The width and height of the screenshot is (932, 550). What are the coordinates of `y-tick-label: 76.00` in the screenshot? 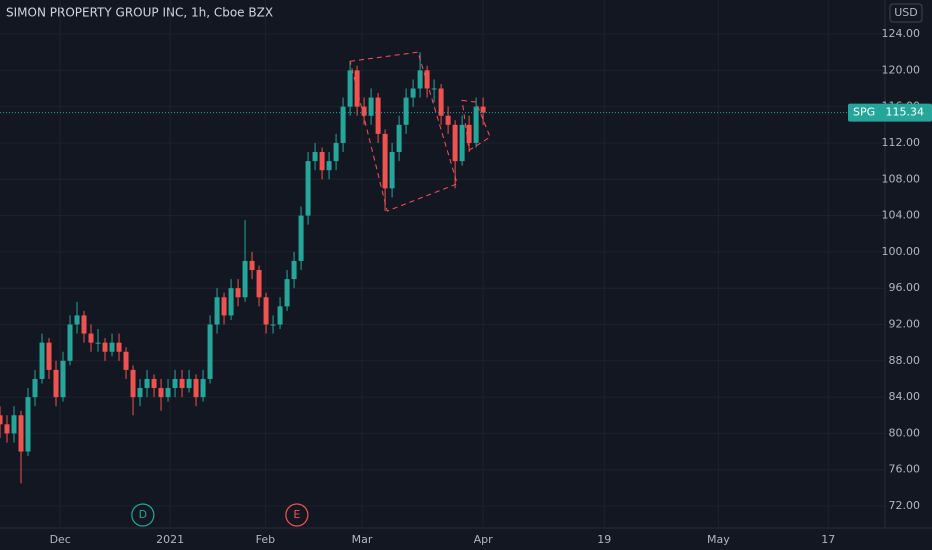 It's located at (905, 469).